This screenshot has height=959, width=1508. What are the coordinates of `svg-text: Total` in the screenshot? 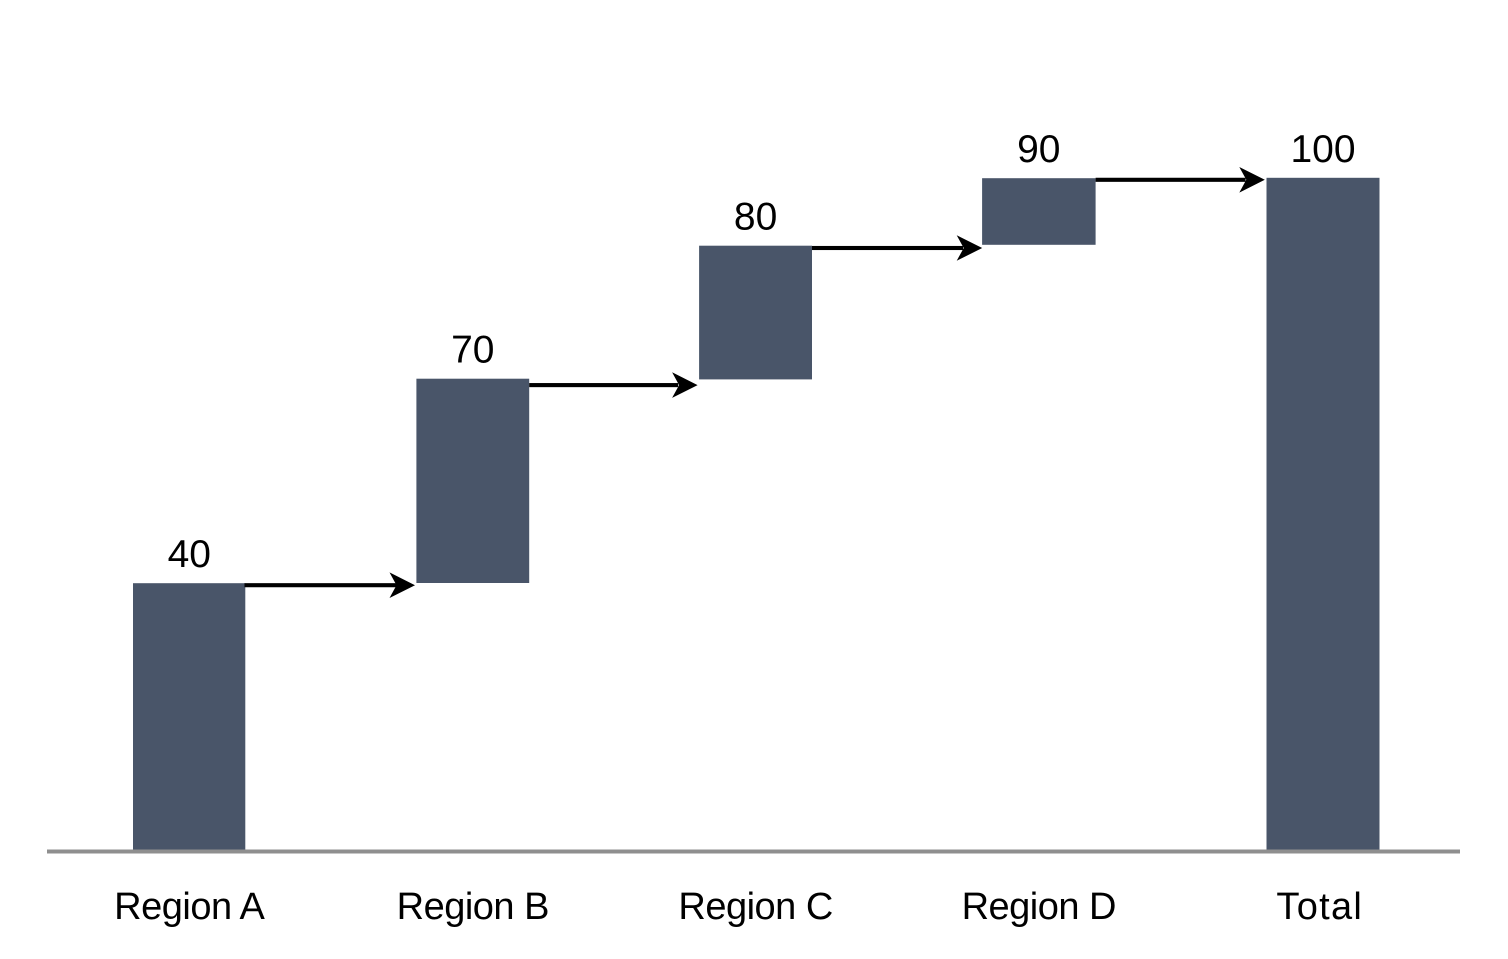 It's located at (1319, 907).